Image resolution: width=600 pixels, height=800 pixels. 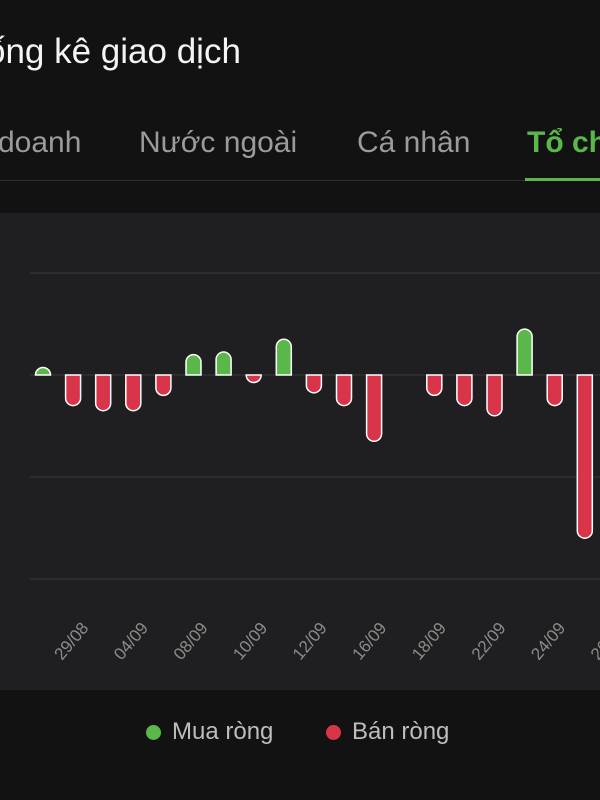 What do you see at coordinates (72, 641) in the screenshot?
I see `x-tick-label: 29/08` at bounding box center [72, 641].